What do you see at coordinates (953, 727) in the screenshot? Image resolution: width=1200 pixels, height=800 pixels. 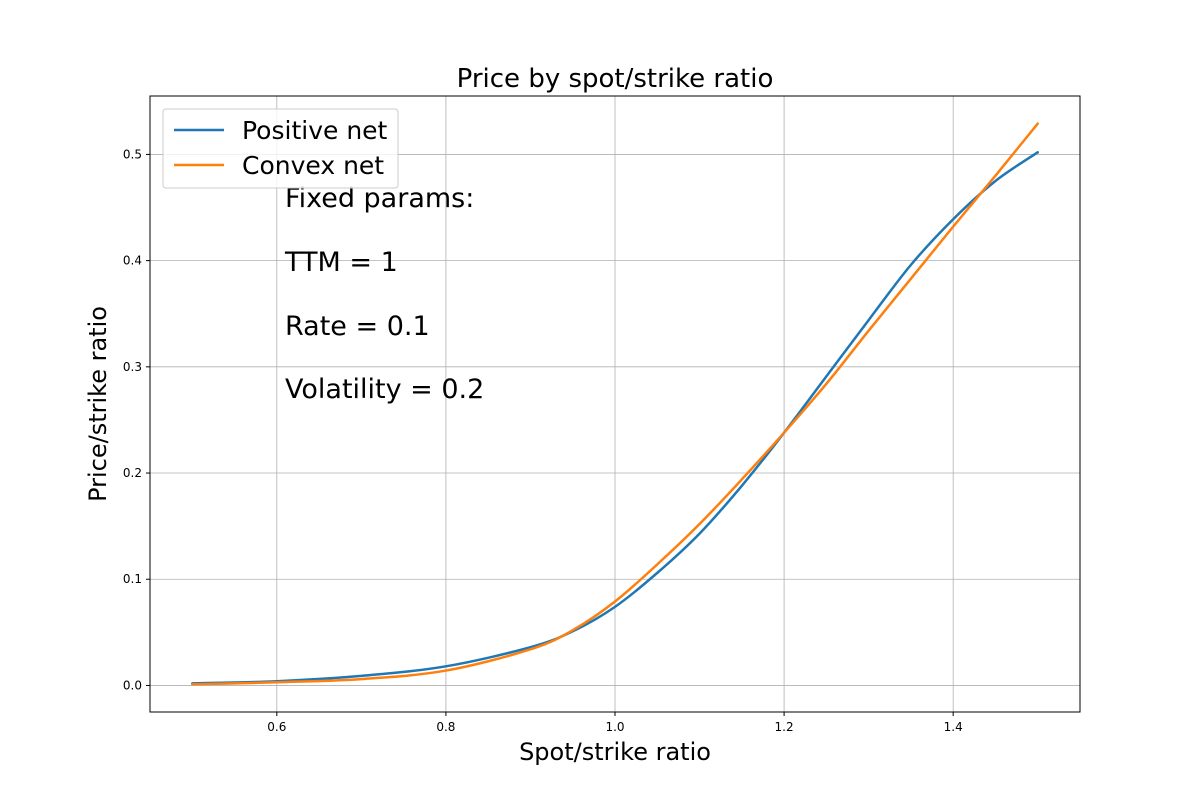 I see `x-tick-label: 1.4` at bounding box center [953, 727].